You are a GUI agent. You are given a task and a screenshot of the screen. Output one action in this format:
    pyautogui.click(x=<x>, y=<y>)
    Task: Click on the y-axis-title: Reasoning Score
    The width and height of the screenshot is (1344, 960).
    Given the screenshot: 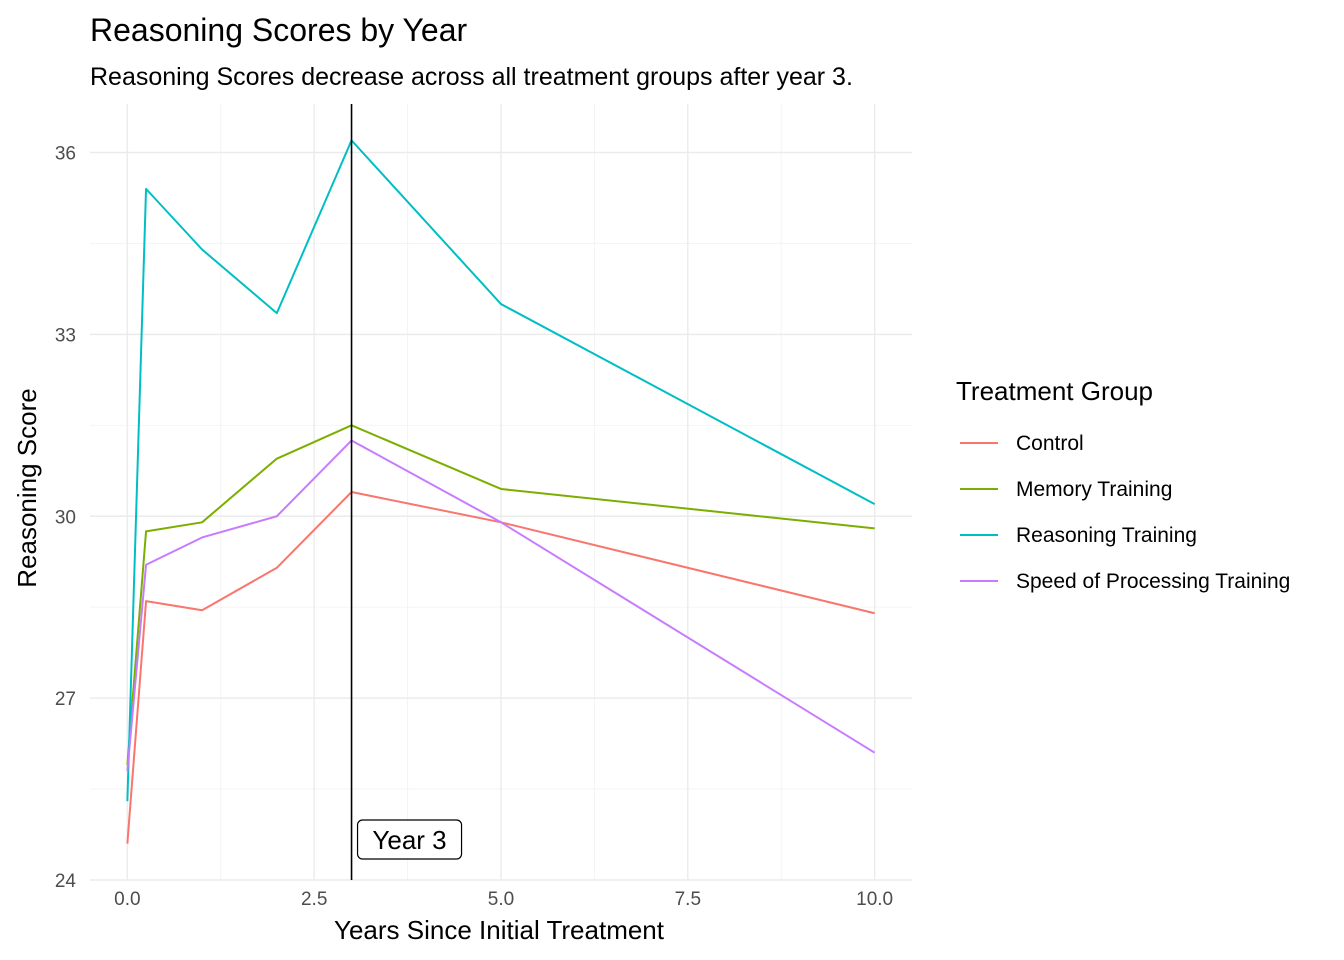 What is the action you would take?
    pyautogui.click(x=27, y=487)
    